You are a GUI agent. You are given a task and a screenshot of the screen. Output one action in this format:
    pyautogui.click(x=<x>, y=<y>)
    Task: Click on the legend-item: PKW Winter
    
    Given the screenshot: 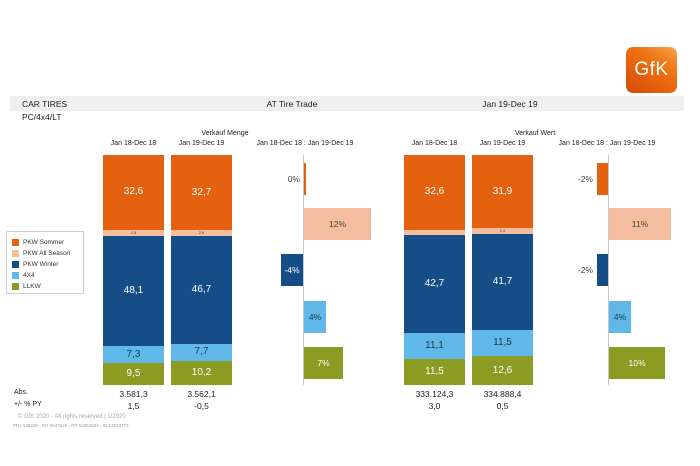 What is the action you would take?
    pyautogui.click(x=47, y=264)
    